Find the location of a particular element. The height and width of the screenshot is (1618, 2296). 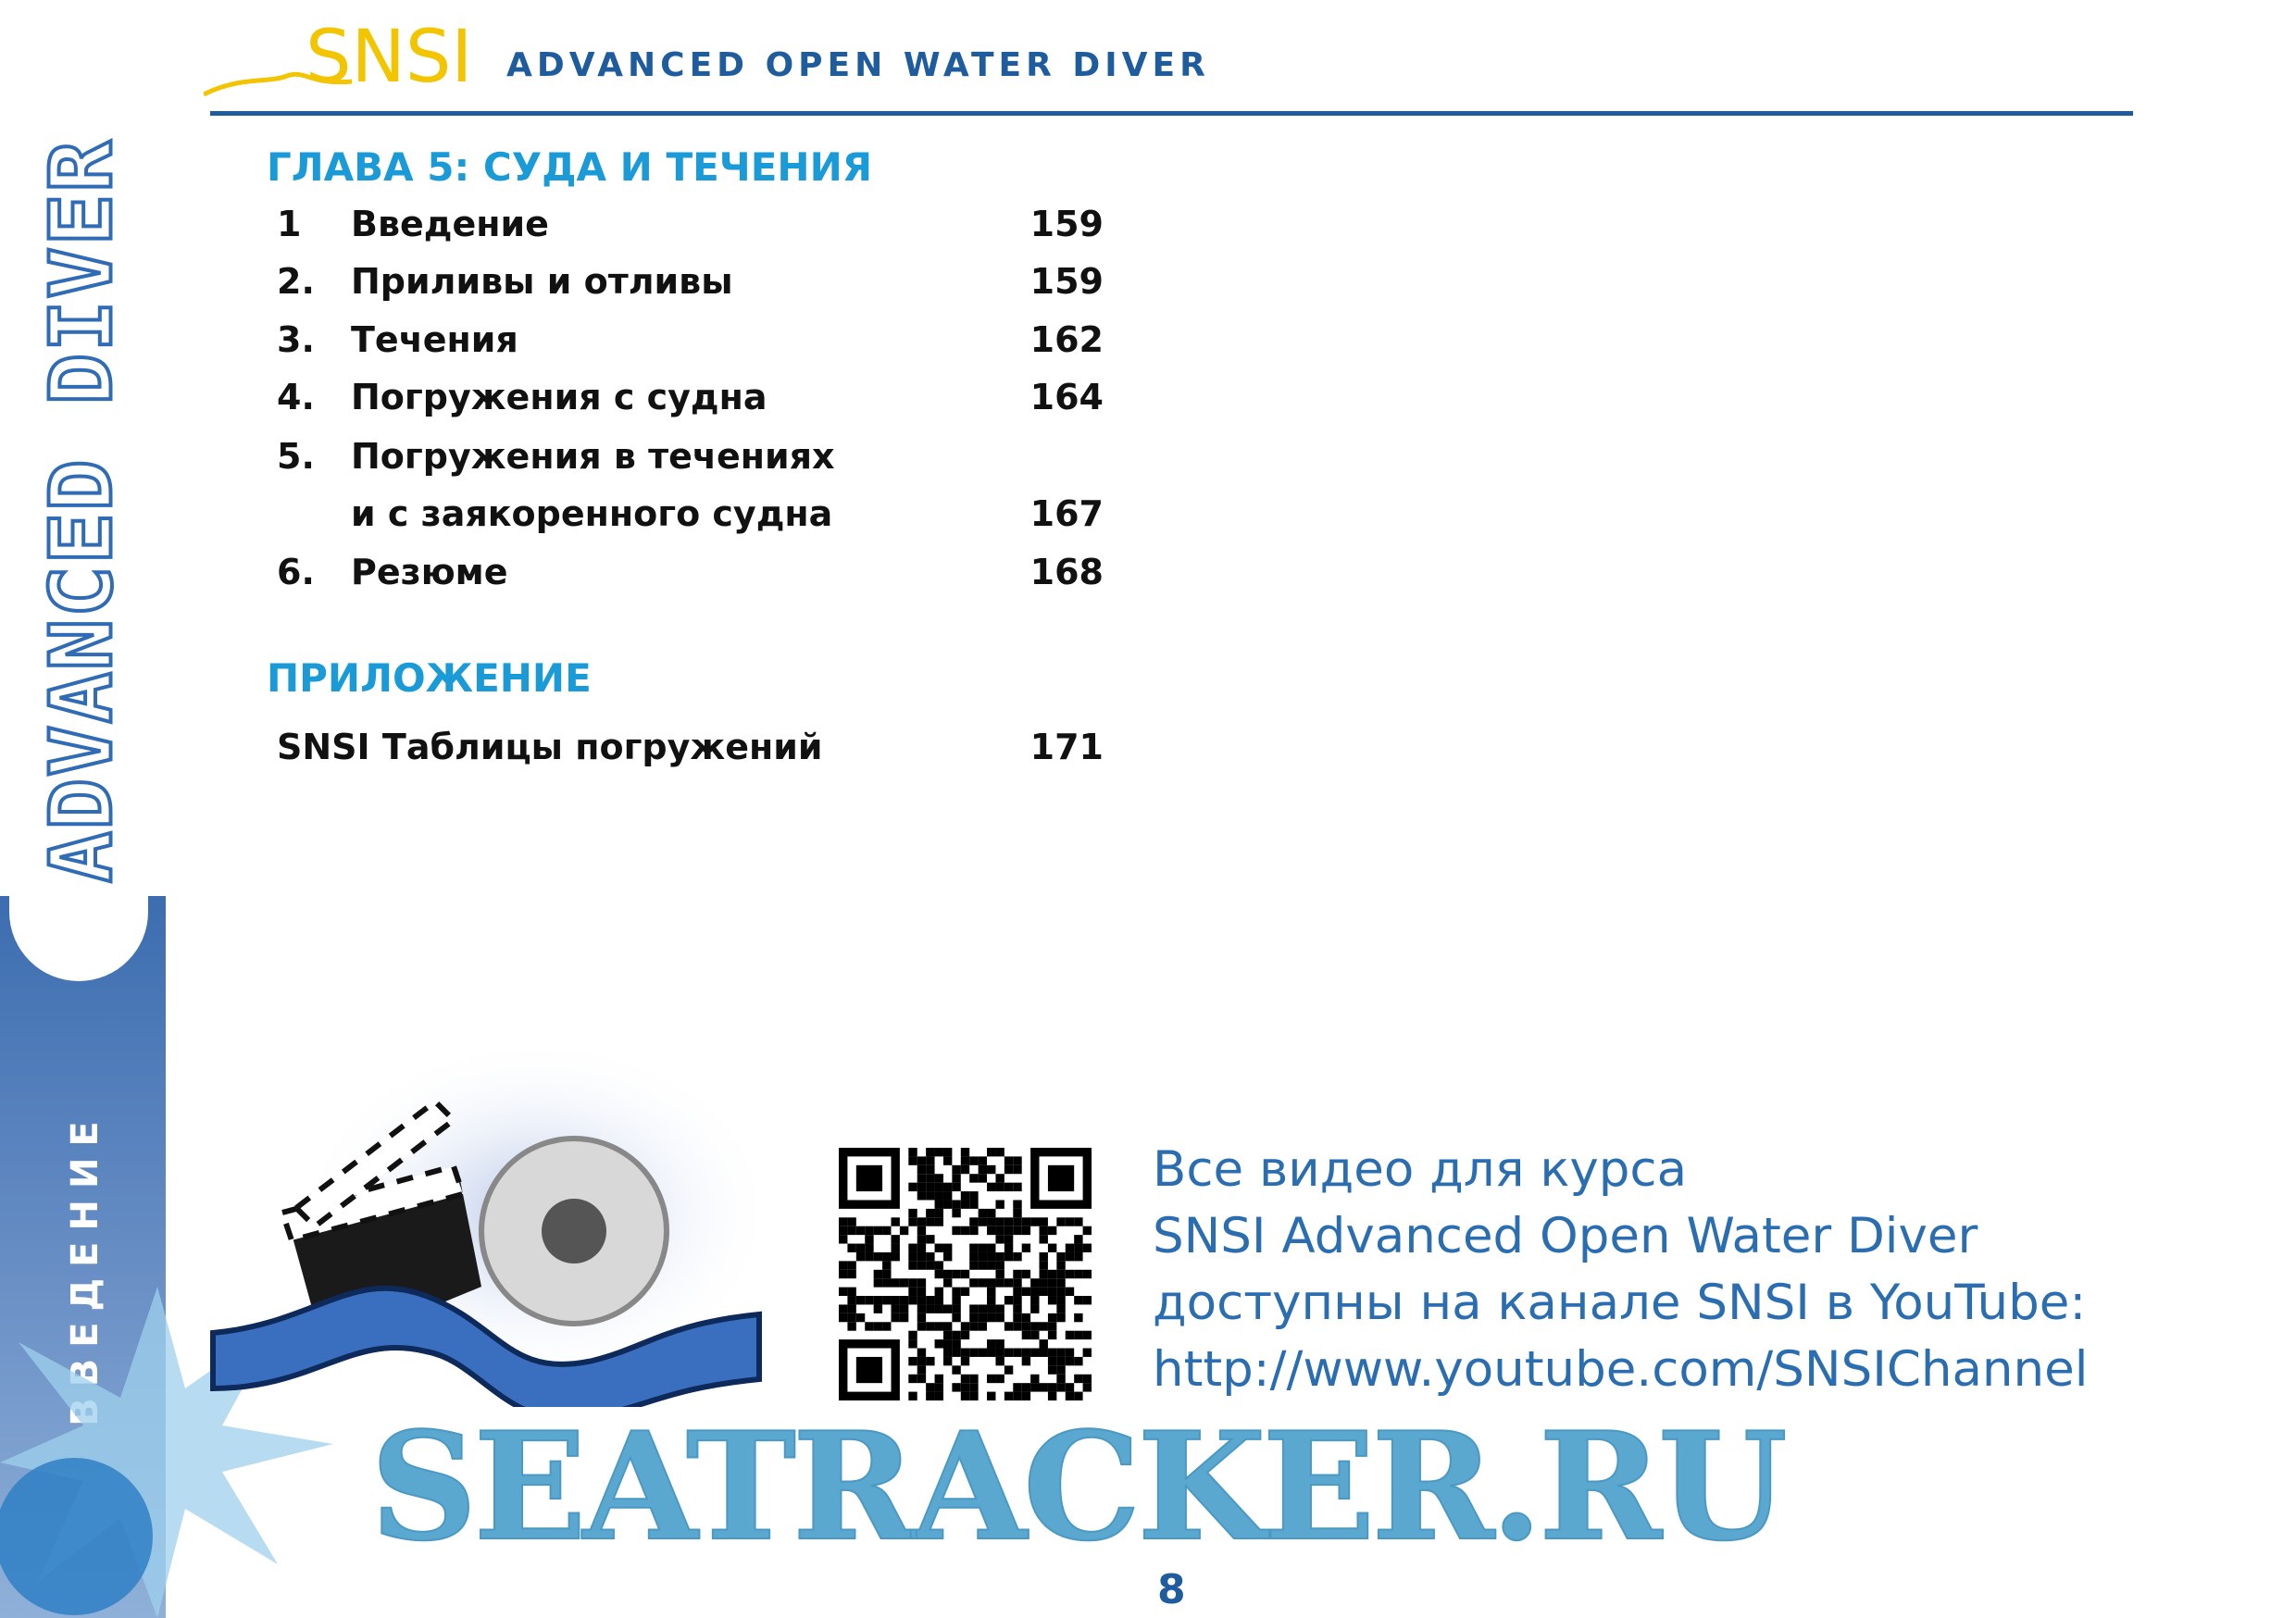

toc-row: 3. Течения 162 is located at coordinates (690, 342).